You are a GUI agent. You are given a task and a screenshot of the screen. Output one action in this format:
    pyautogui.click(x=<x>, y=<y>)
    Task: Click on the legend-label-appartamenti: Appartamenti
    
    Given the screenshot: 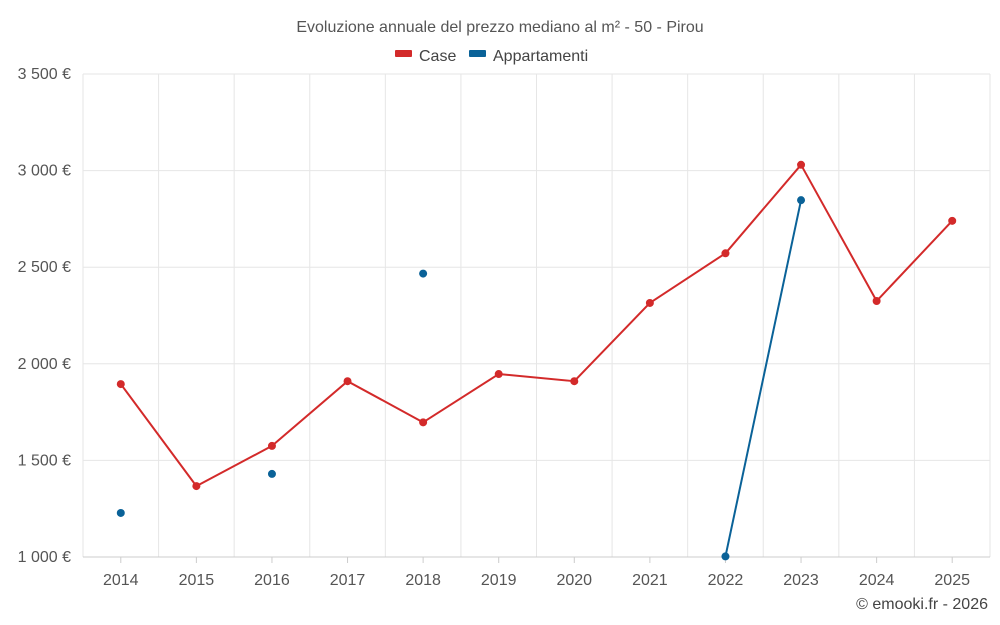 What is the action you would take?
    pyautogui.click(x=540, y=56)
    